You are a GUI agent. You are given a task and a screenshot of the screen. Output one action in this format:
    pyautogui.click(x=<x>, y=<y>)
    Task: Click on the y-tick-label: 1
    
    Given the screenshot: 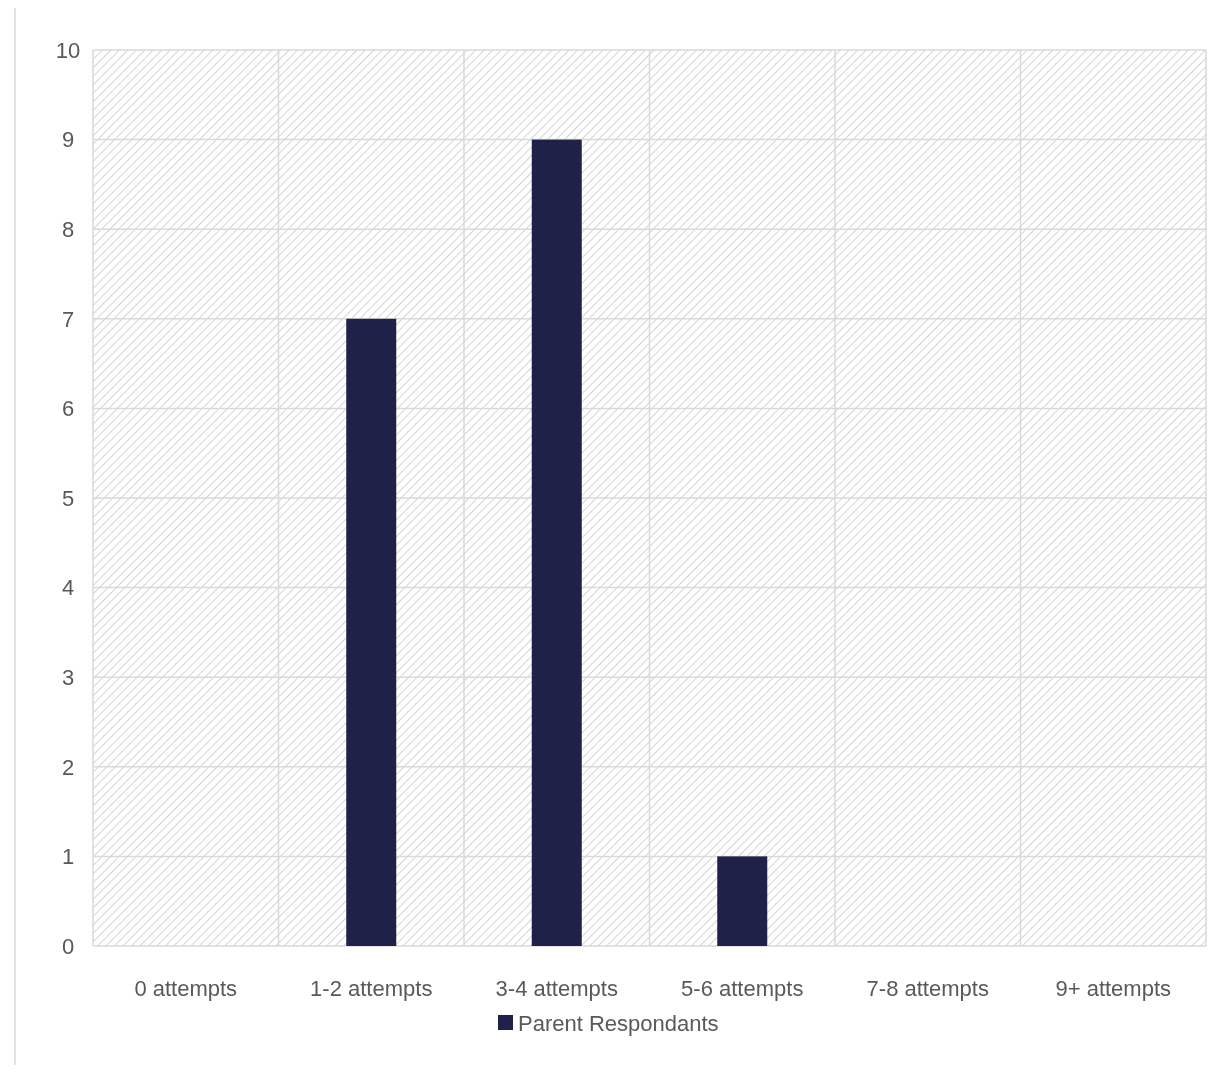 What is the action you would take?
    pyautogui.click(x=68, y=857)
    